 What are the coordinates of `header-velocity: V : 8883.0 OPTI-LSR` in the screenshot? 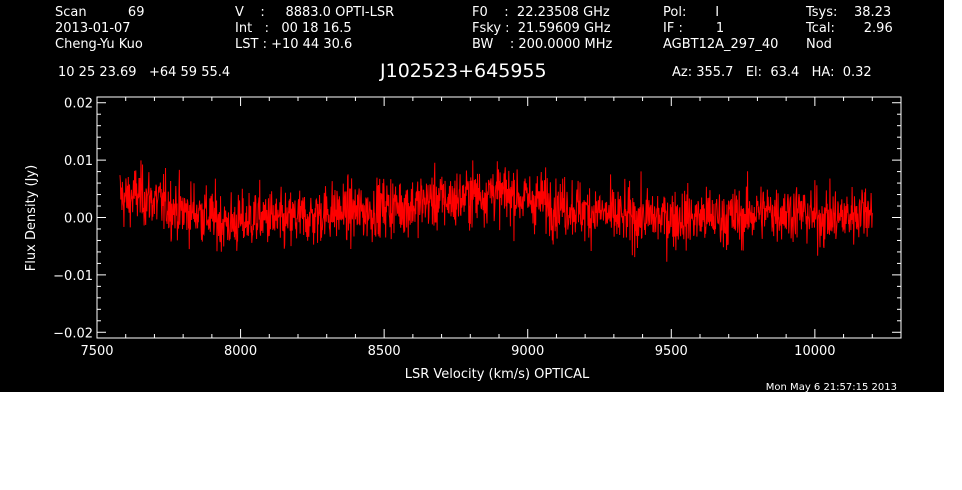 It's located at (315, 12).